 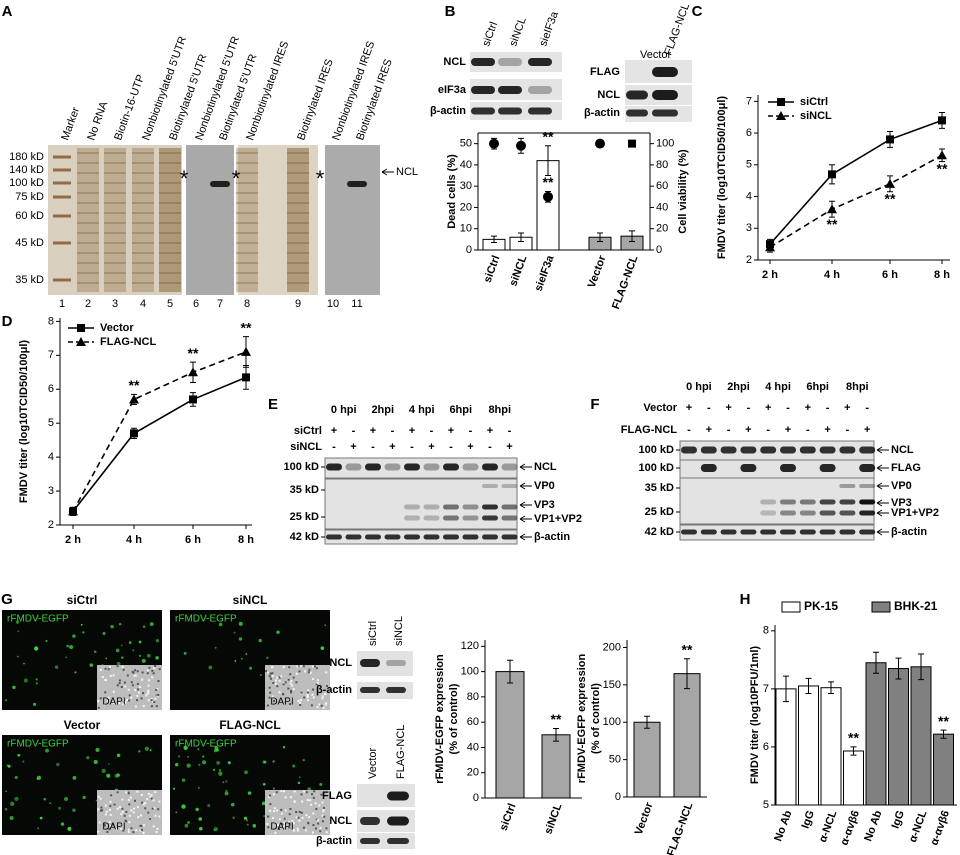 I want to click on panel-letter: H, so click(x=745, y=599).